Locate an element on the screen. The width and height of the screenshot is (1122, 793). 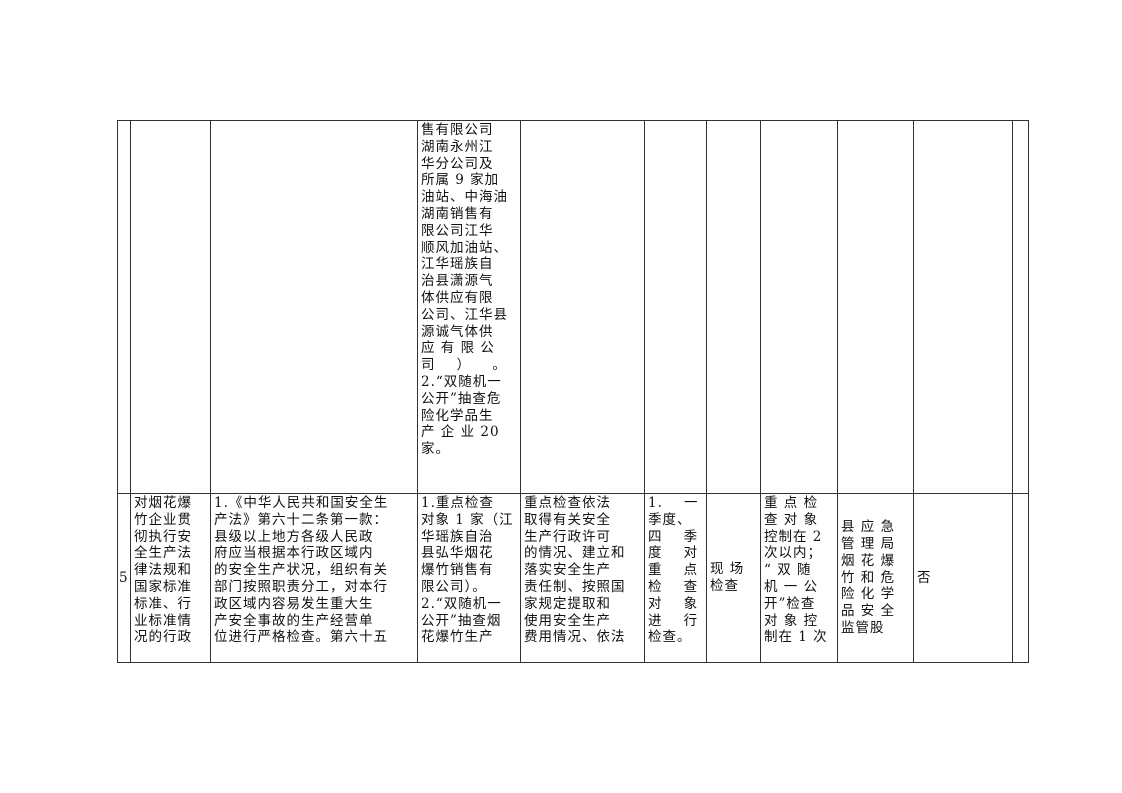
cell-department: 县 应 急 管 理 局 烟 花 爆 竹 和 危 险 化 学 品 安 全 监管股 is located at coordinates (875, 578).